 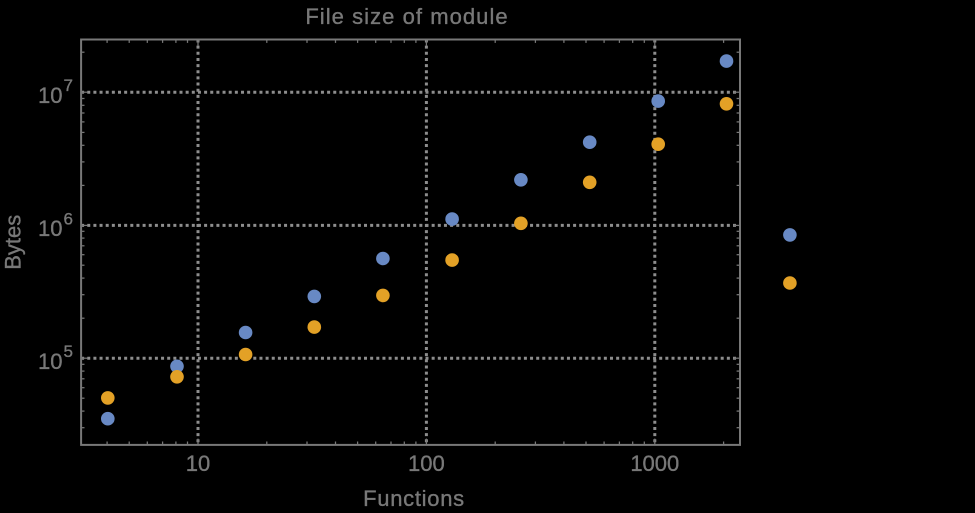 I want to click on svg-text: 100, so click(x=426, y=463).